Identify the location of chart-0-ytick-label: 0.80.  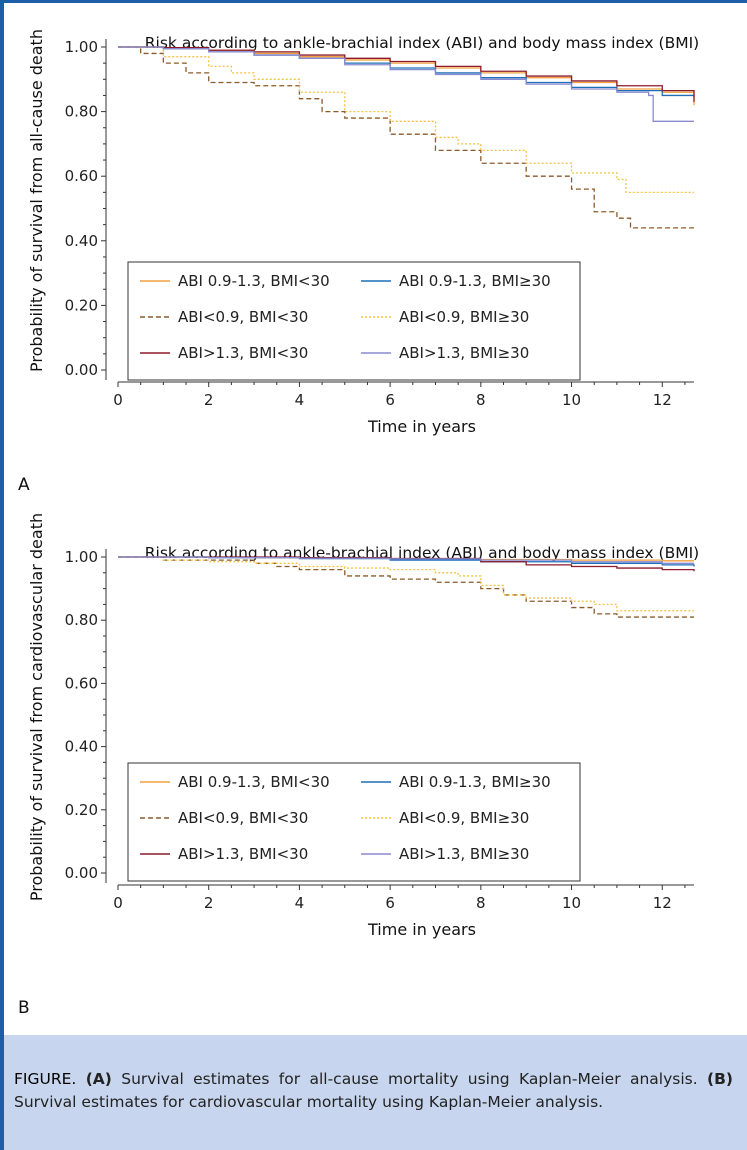
(81, 112).